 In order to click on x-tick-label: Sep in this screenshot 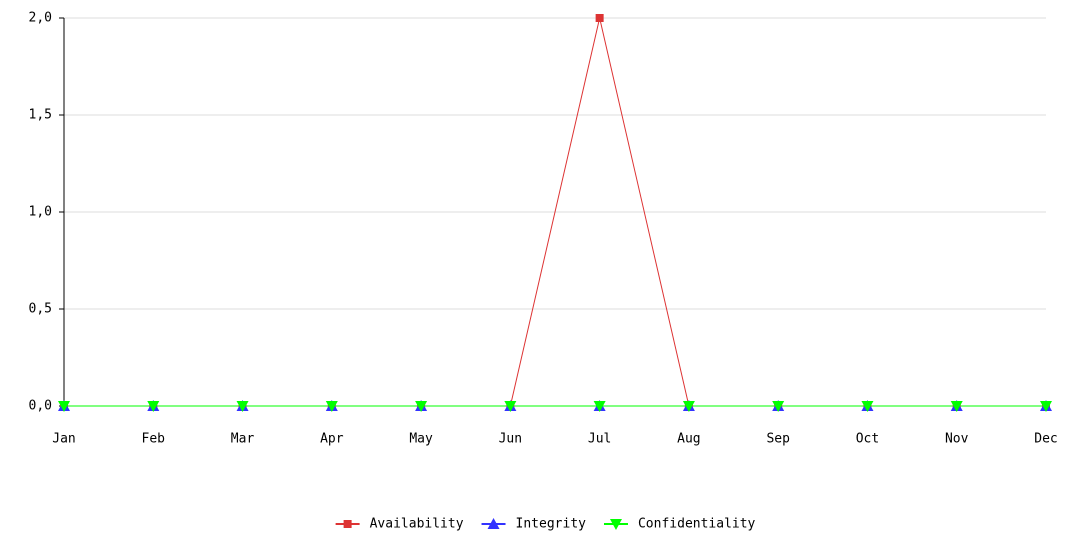, I will do `click(778, 439)`.